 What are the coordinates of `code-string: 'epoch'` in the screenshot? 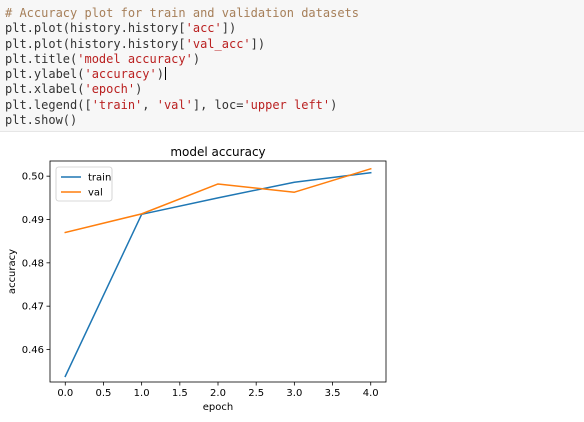 It's located at (109, 89).